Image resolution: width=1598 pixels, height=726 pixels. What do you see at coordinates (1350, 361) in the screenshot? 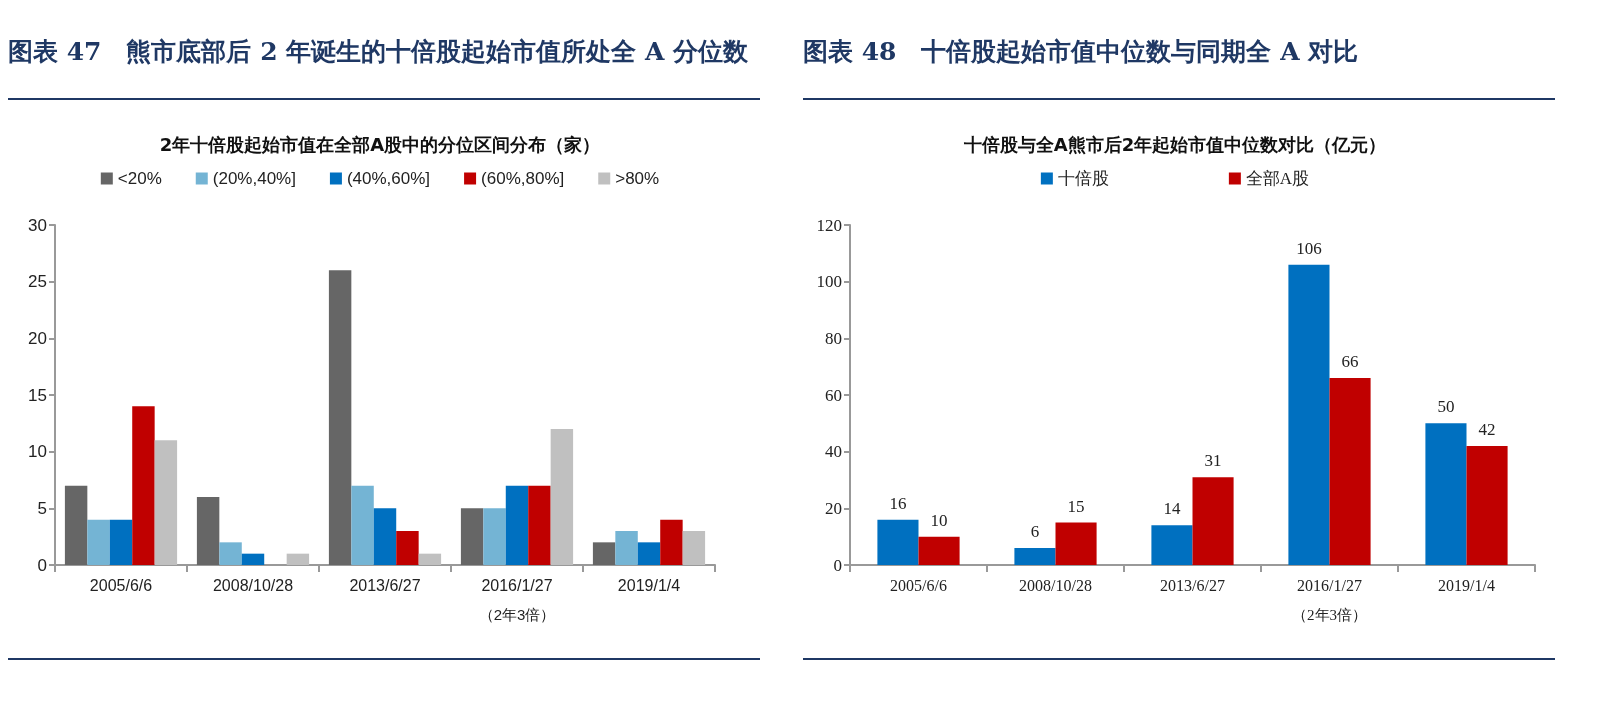
I see `data-label: 66` at bounding box center [1350, 361].